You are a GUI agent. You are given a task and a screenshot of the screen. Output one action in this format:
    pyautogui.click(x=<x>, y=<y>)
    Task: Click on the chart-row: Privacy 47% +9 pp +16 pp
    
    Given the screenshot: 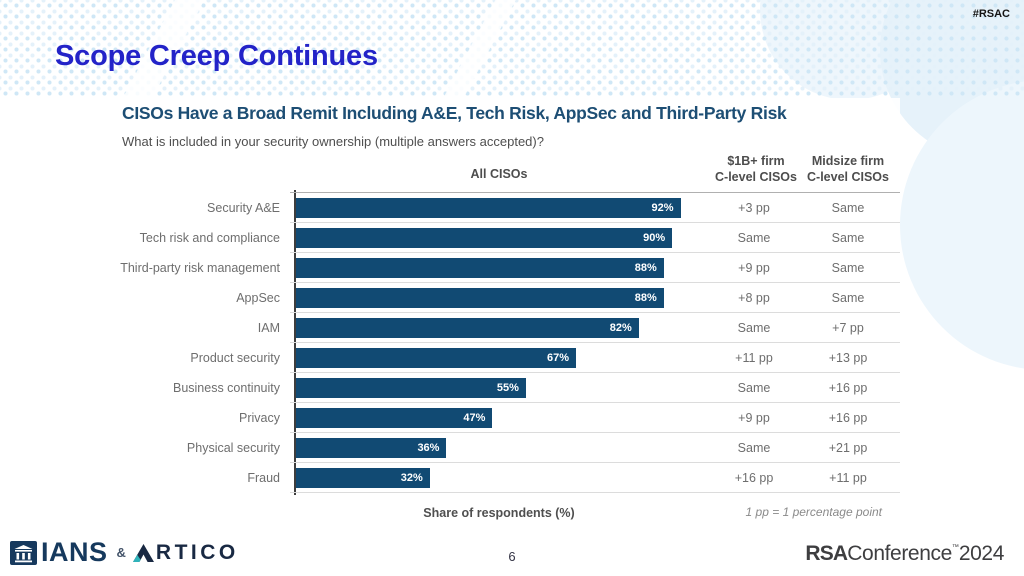 What is the action you would take?
    pyautogui.click(x=500, y=418)
    